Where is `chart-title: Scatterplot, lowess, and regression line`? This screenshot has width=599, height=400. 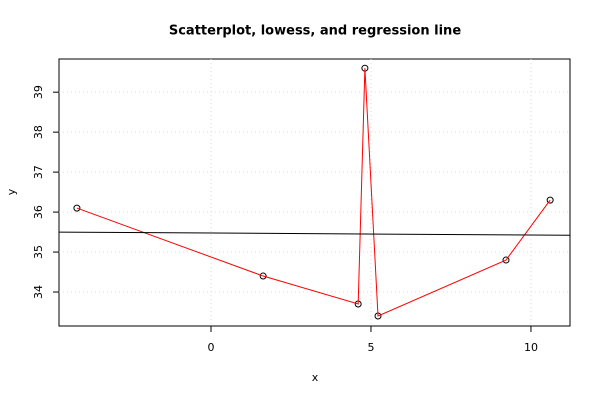
chart-title: Scatterplot, lowess, and regression line is located at coordinates (315, 31).